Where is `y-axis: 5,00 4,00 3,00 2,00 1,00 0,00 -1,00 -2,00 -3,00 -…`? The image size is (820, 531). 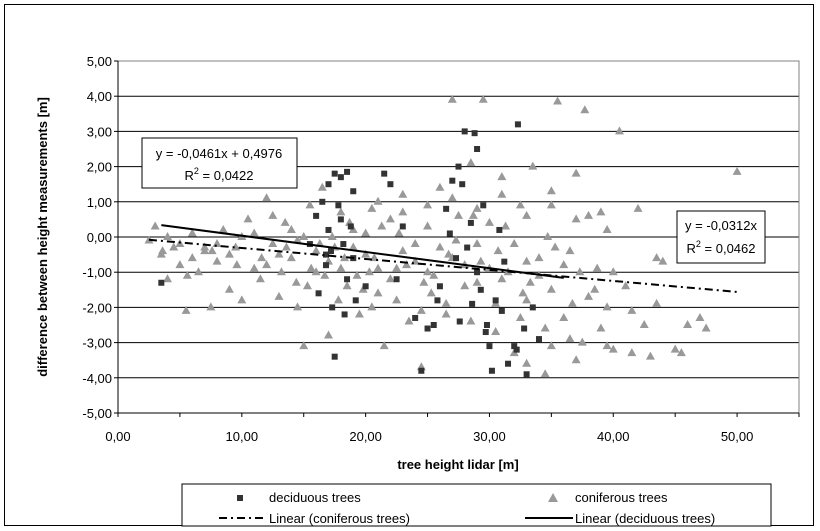
y-axis: 5,00 4,00 3,00 2,00 1,00 0,00 -1,00 -2,00 -3,00 -… is located at coordinates (100, 237).